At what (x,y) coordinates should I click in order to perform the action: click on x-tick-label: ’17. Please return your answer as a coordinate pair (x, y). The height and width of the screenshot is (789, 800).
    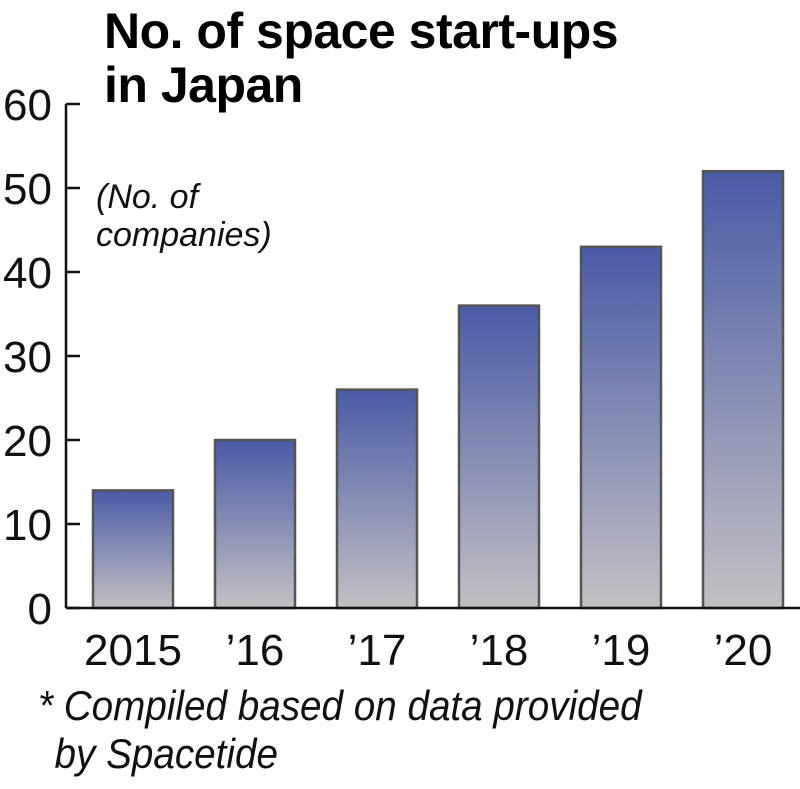
    Looking at the image, I should click on (377, 650).